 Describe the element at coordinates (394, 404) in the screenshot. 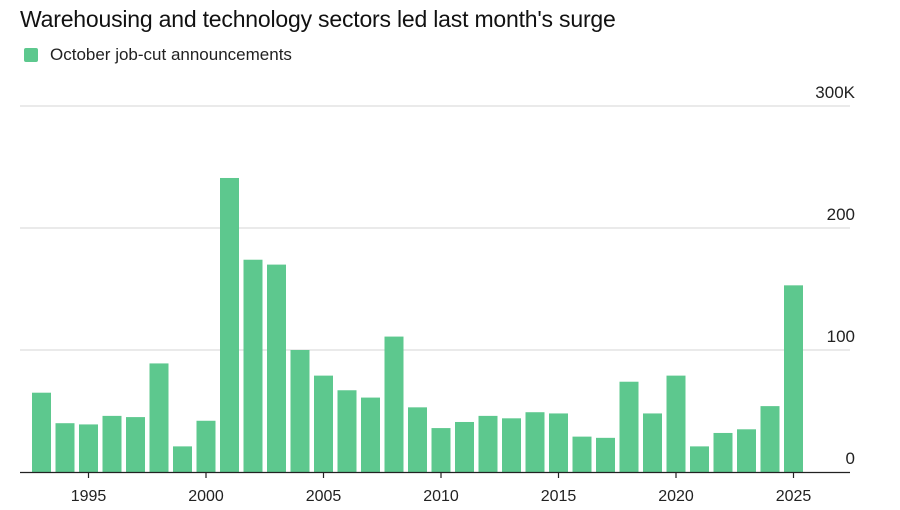

I see `bar-2008` at that location.